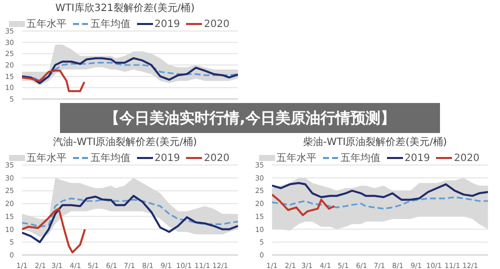 The width and height of the screenshot is (500, 269). I want to click on chart-title: 柴油-WTI原油裂解价差(美元/桶), so click(375, 142).